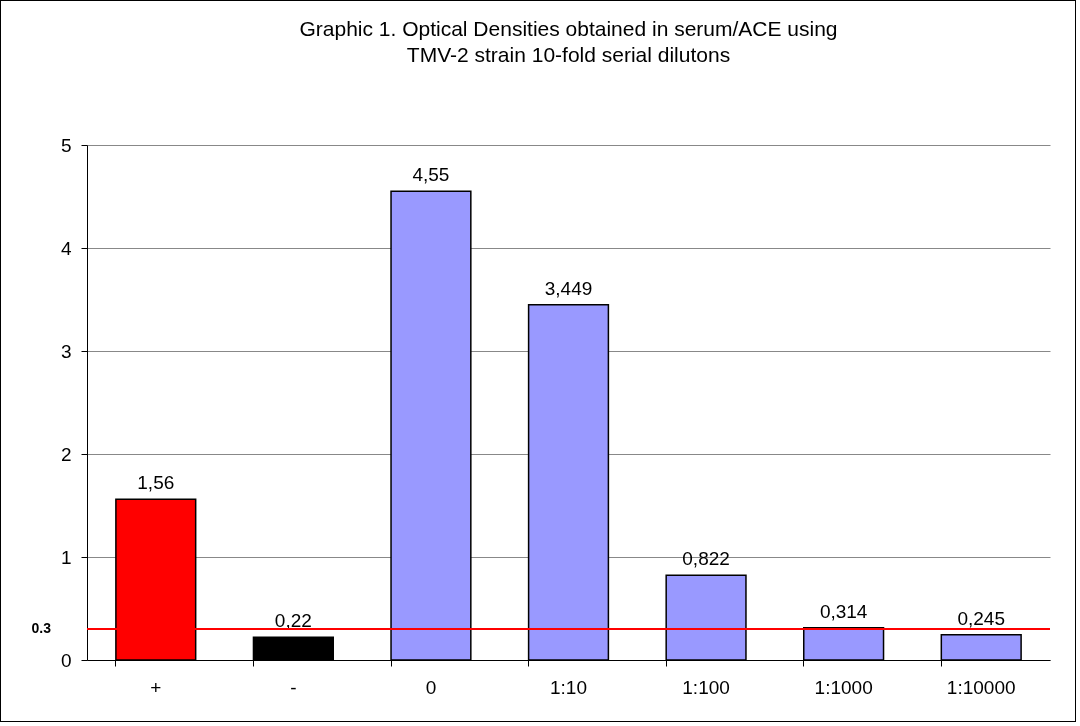 The height and width of the screenshot is (726, 1080). What do you see at coordinates (66, 351) in the screenshot?
I see `y-tick-label: 3` at bounding box center [66, 351].